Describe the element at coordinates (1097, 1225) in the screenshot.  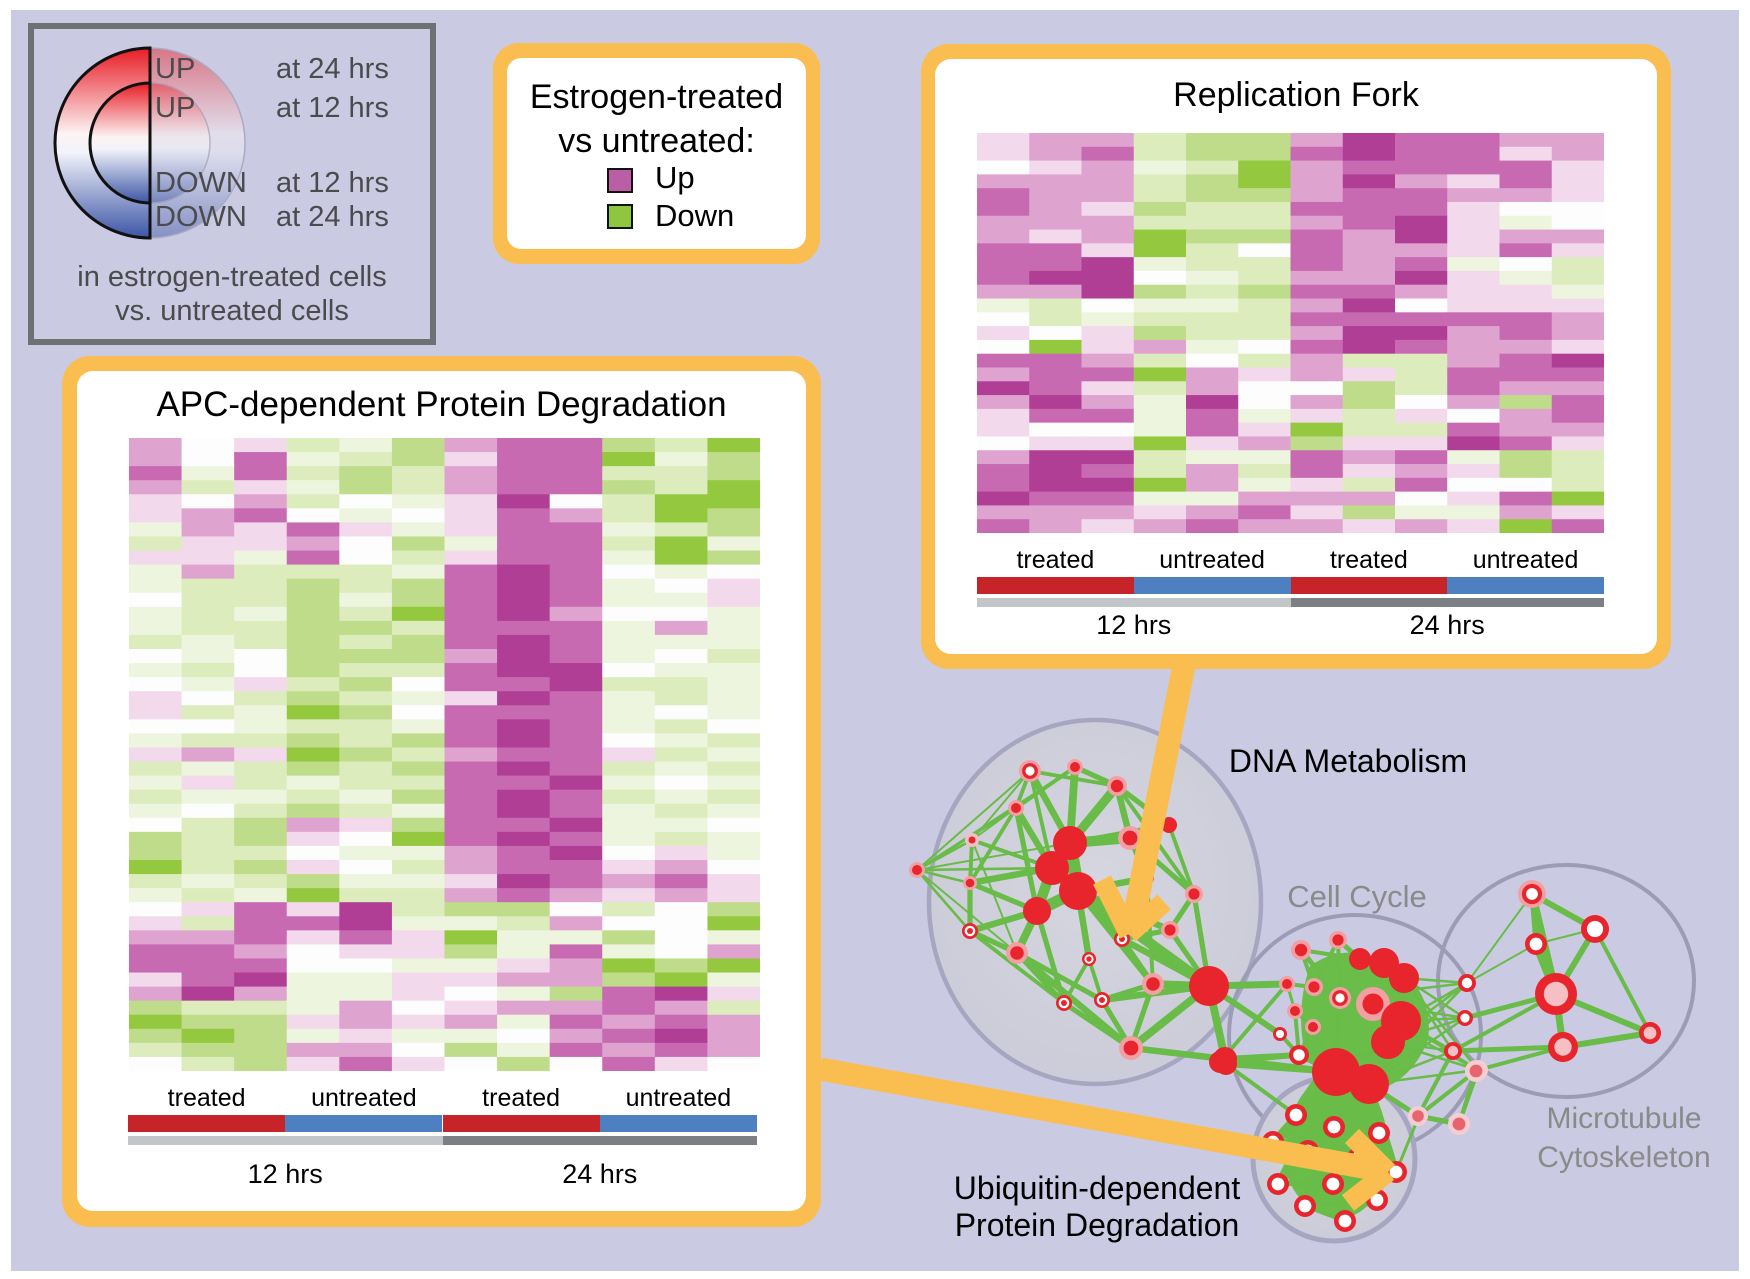
I see `svg-text: Protein Degradation` at that location.